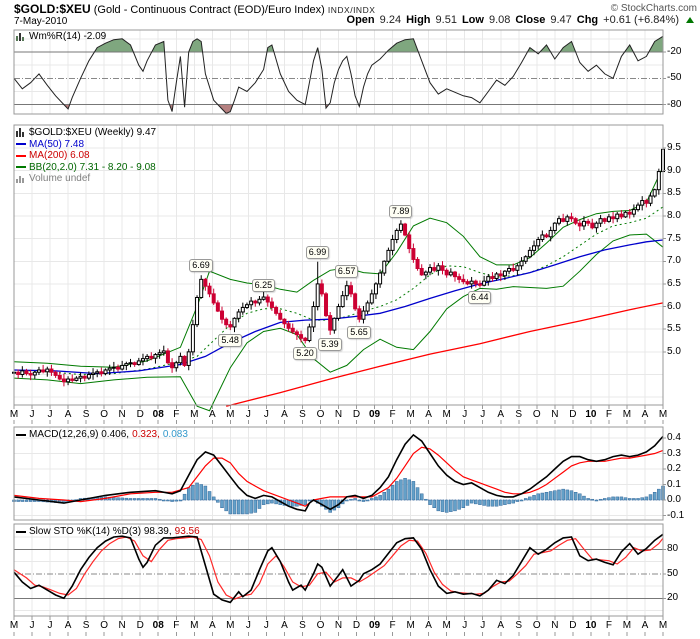 The height and width of the screenshot is (639, 700). I want to click on price-annotation: 5.48, so click(230, 341).